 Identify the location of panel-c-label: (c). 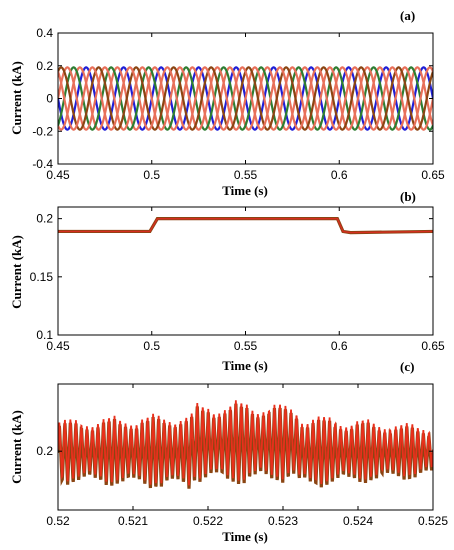
(407, 366).